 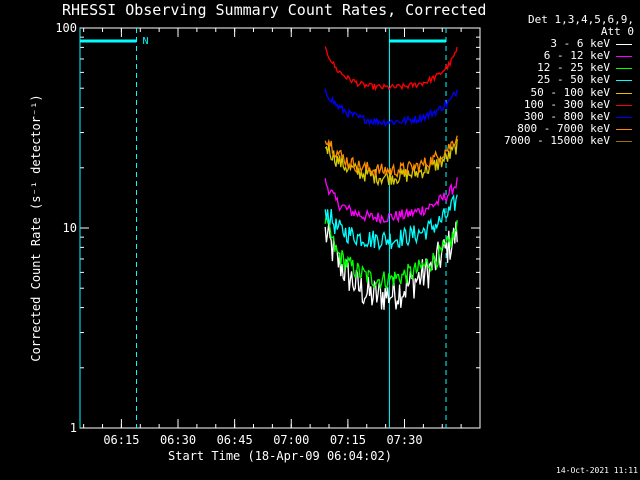 I want to click on legend-item-label: 12 - 25 keV, so click(x=573, y=68).